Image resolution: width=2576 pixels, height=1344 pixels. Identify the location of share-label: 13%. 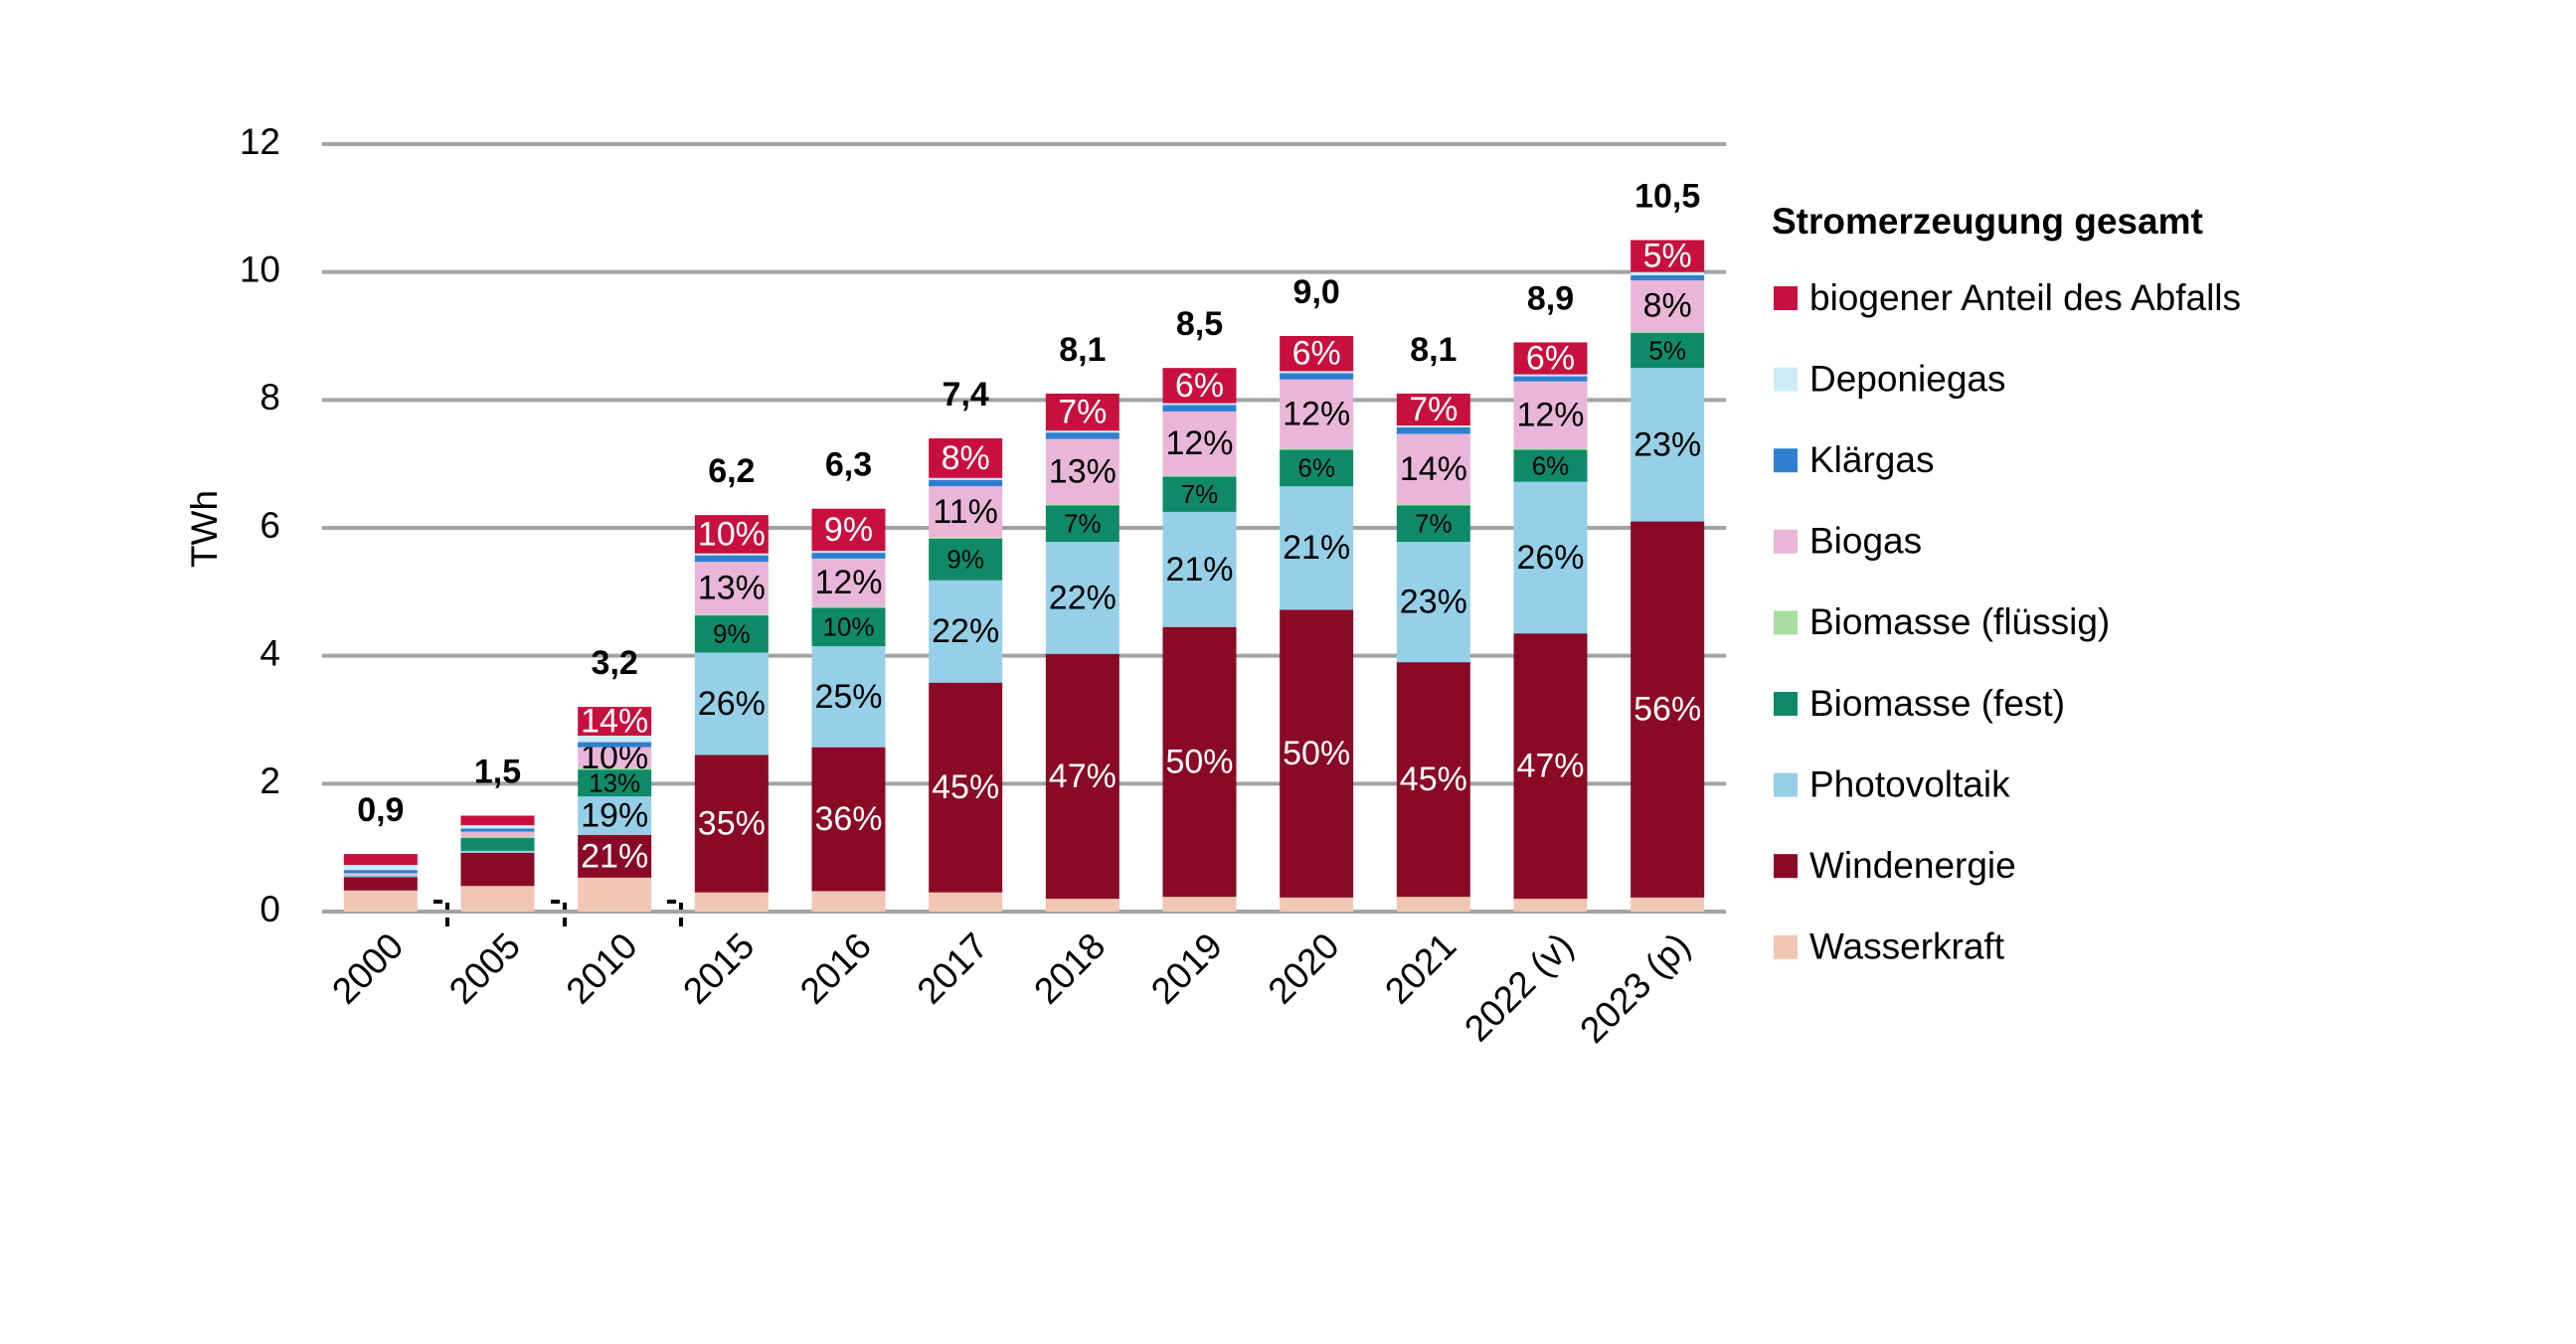
(732, 587).